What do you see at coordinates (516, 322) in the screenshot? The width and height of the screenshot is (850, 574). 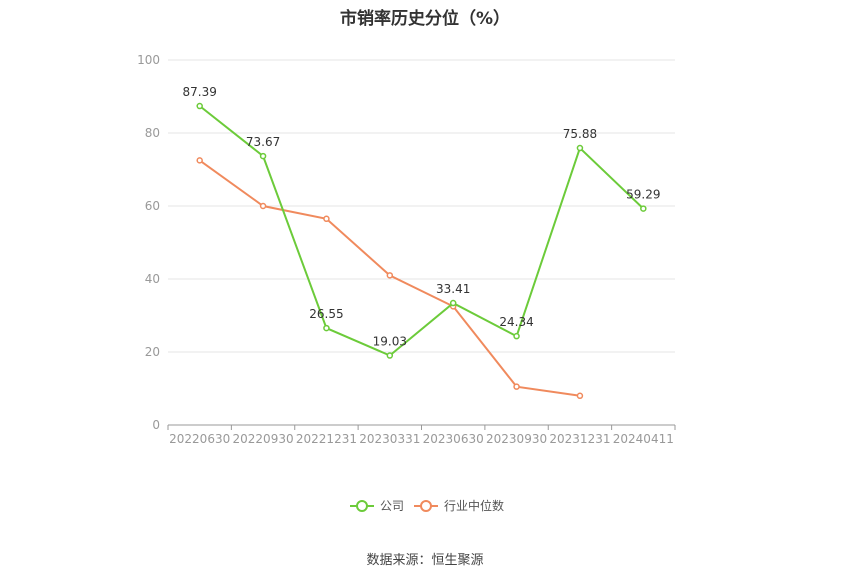 I see `data-label: 24.34` at bounding box center [516, 322].